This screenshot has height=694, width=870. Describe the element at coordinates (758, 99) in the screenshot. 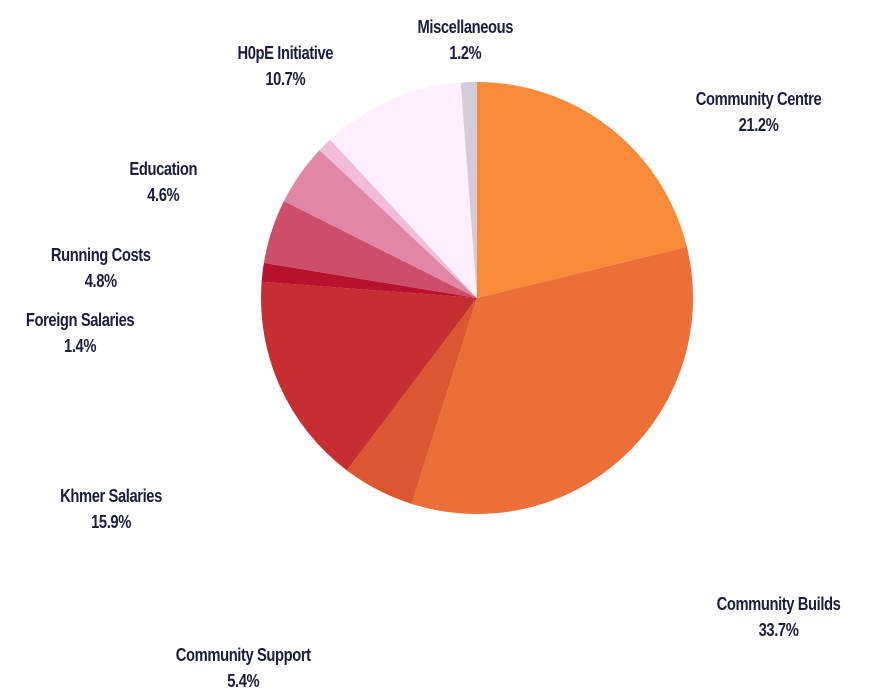

I see `slice-name-community-centre: Community Centre` at that location.